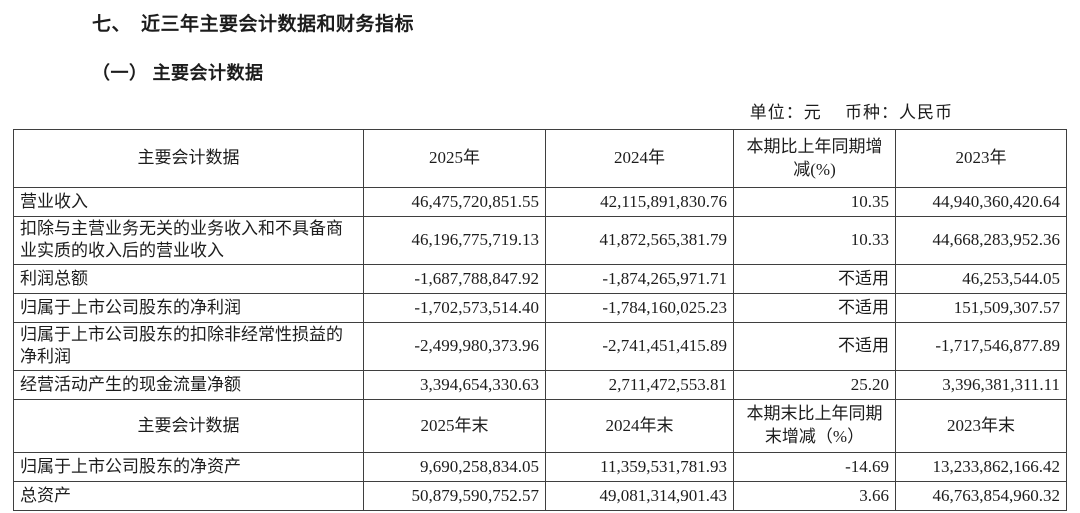  I want to click on column-header-cell: 2023年末, so click(981, 425).